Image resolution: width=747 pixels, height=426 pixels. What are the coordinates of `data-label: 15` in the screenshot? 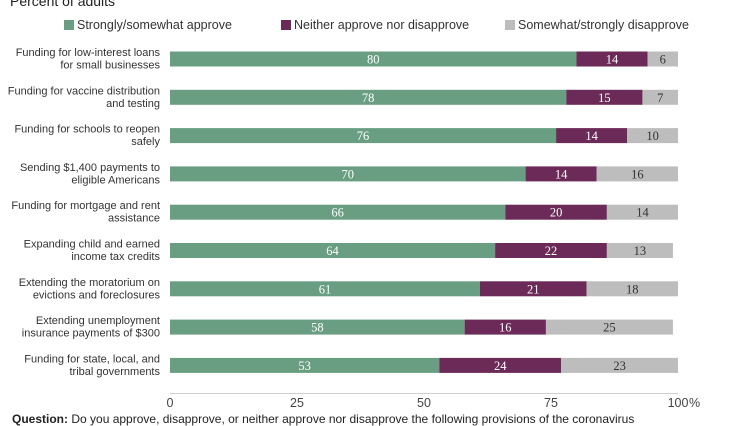 It's located at (604, 98).